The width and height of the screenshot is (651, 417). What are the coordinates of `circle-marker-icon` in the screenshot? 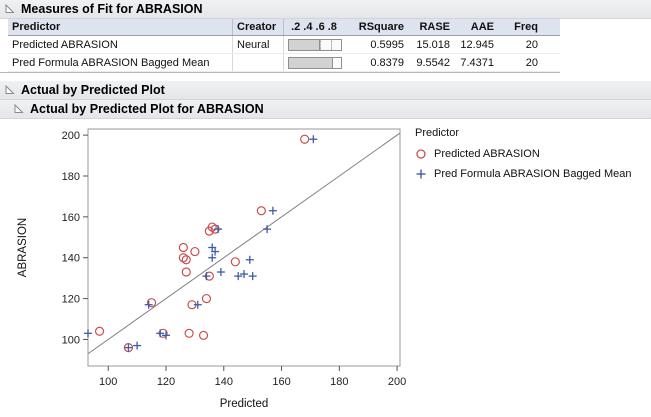 It's located at (422, 154).